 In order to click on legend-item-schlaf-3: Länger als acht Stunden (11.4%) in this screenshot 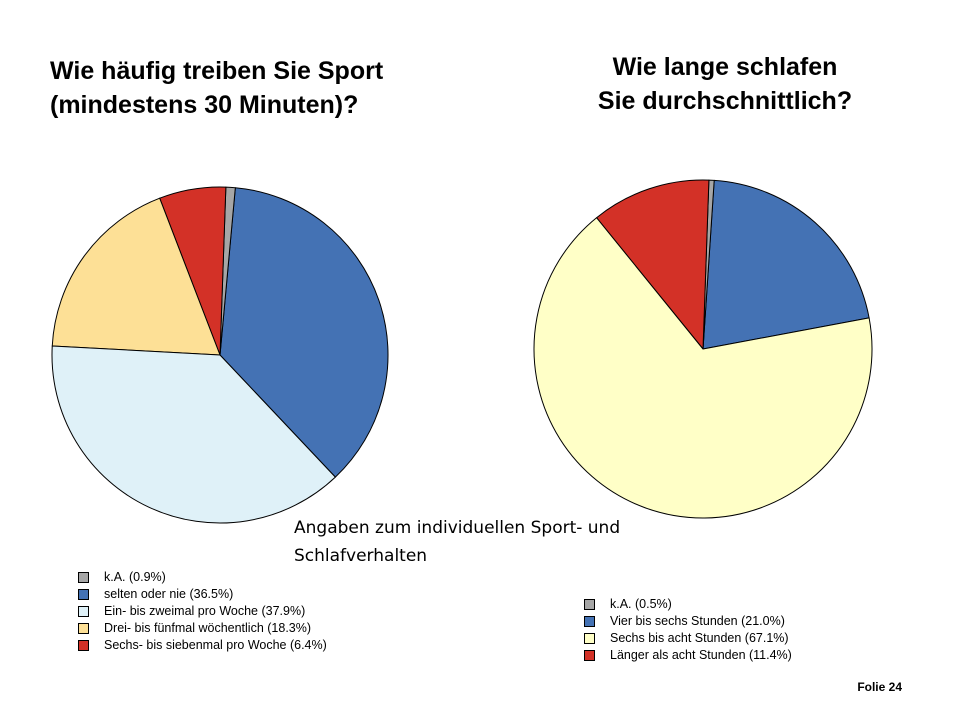, I will do `click(688, 655)`.